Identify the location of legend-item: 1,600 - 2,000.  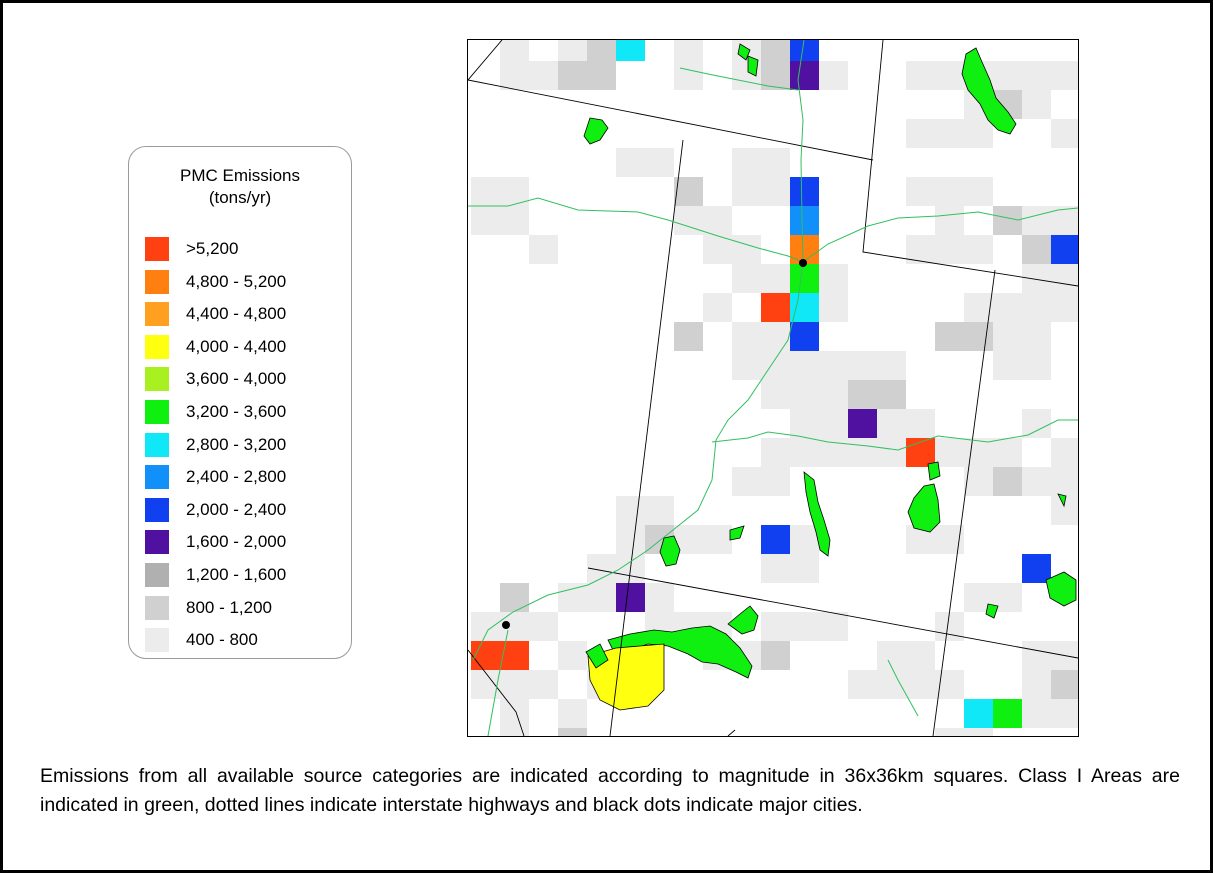
(240, 542).